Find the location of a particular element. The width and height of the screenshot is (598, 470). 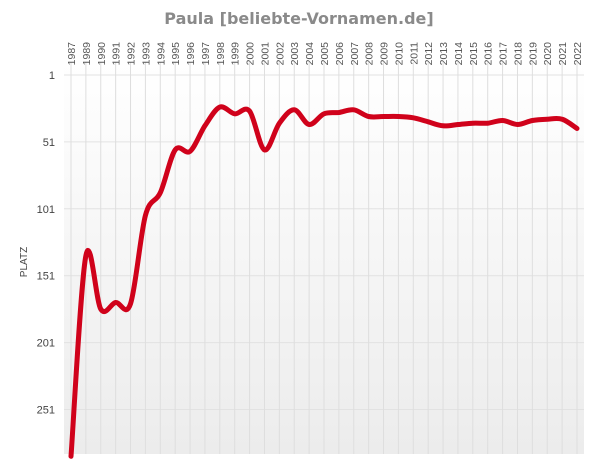

x-tick-label: 2010 is located at coordinates (399, 54).